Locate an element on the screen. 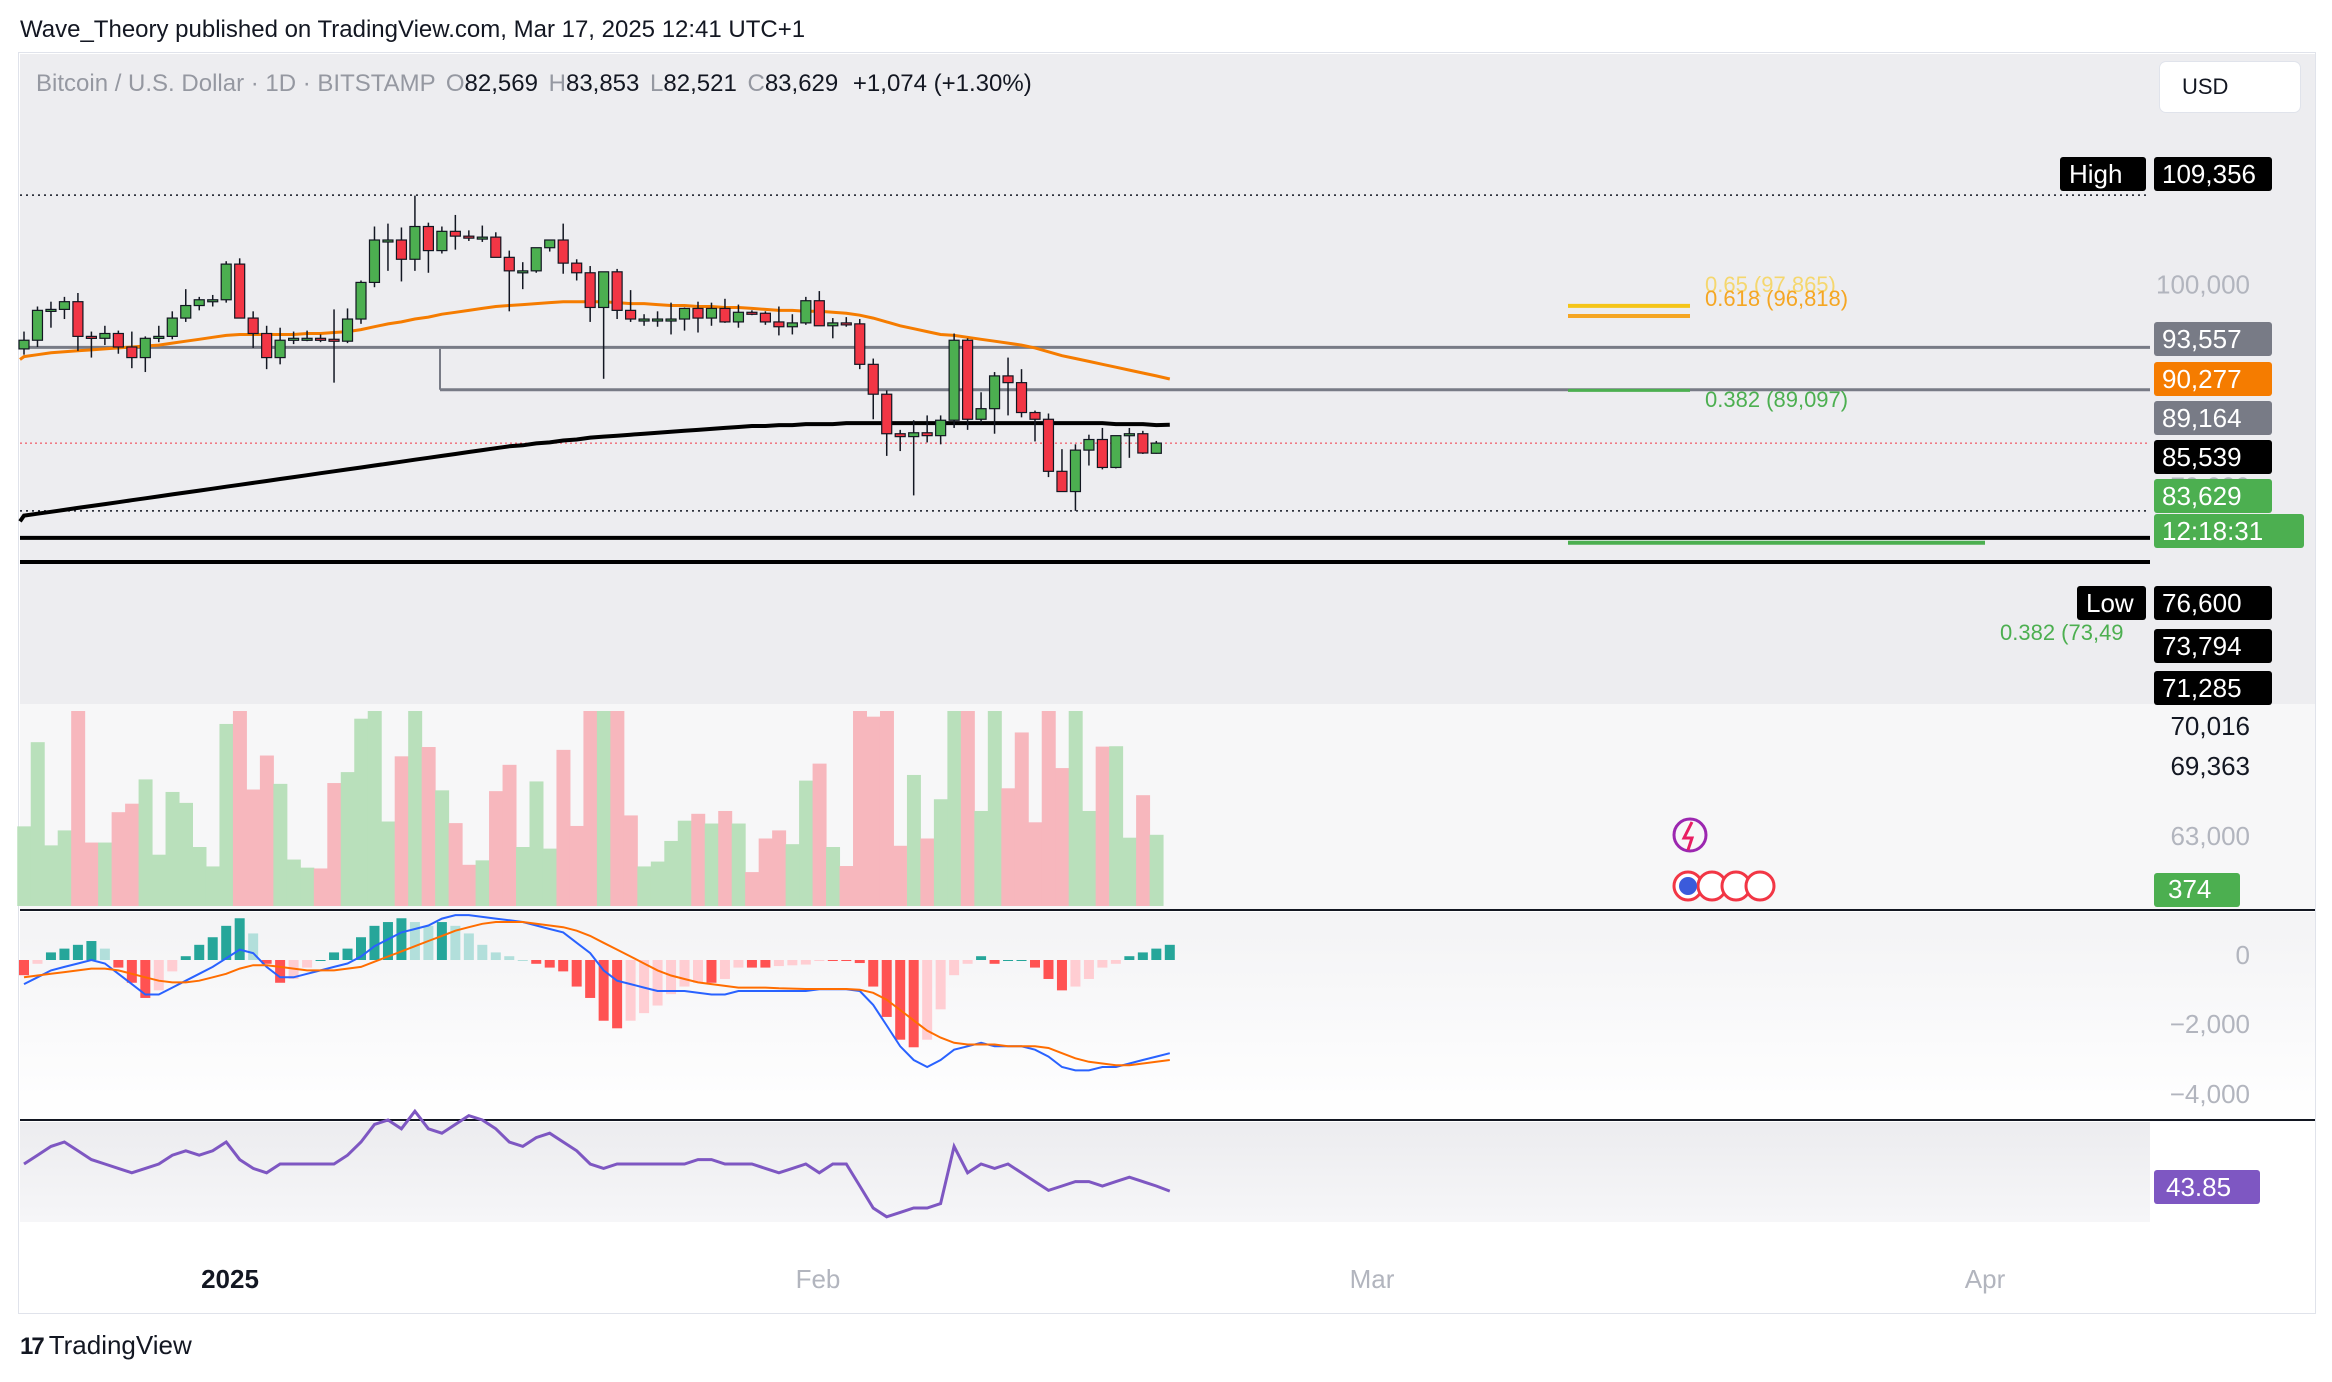  price-label: 76,600 Low is located at coordinates (2174, 603).